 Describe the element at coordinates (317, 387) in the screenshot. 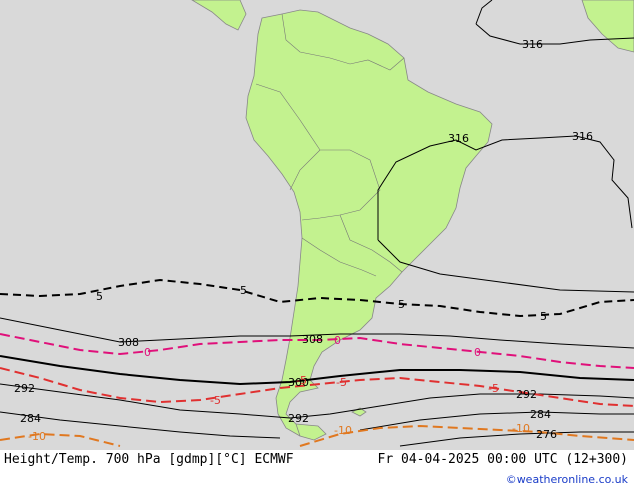

I see `isotherm-minus5` at that location.